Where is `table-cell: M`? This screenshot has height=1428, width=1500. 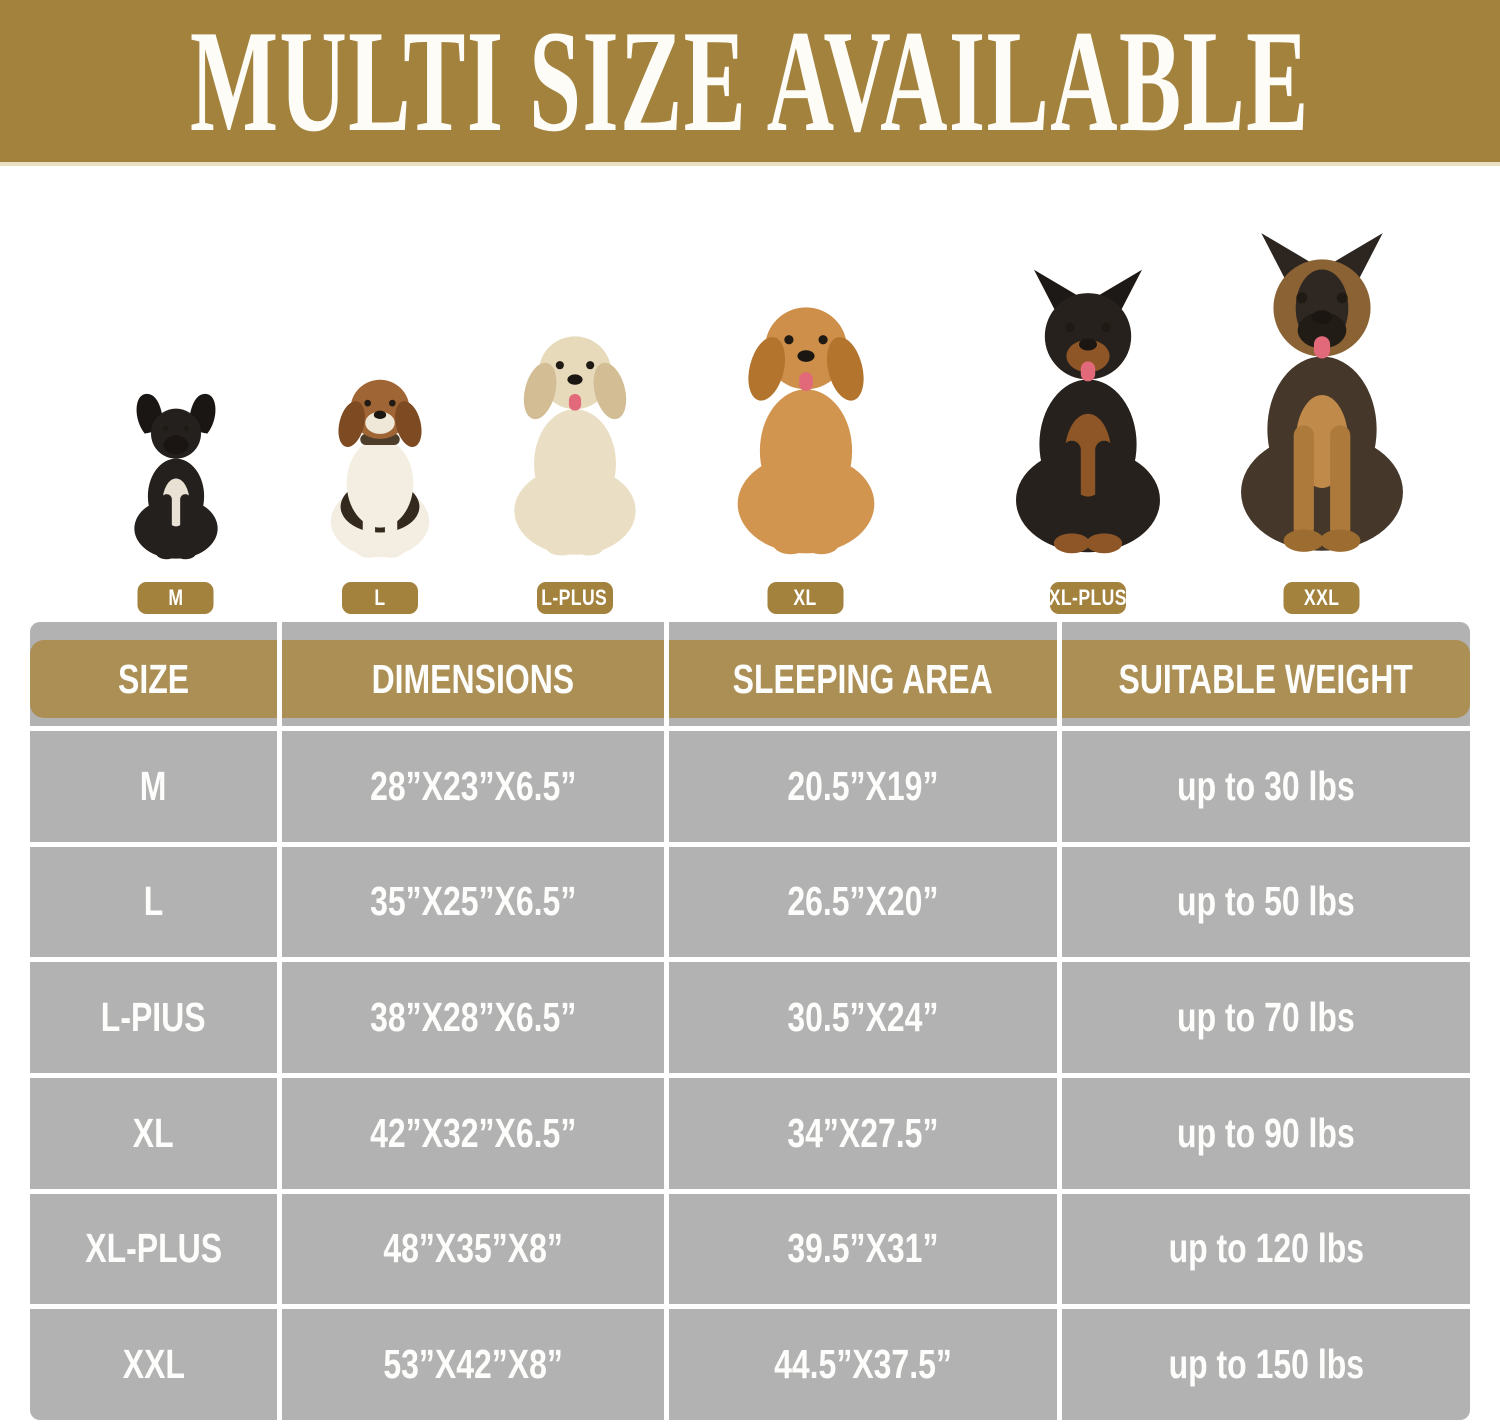
table-cell: M is located at coordinates (153, 786).